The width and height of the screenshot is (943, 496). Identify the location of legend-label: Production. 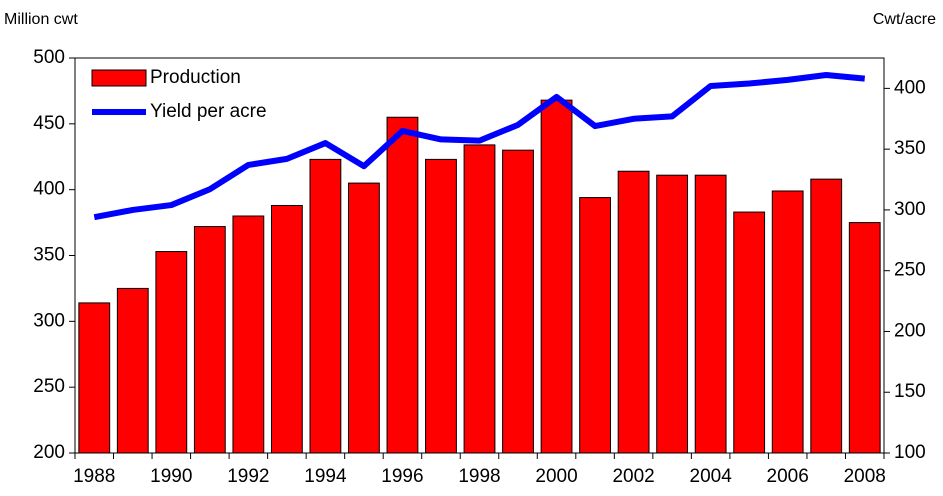
(195, 77).